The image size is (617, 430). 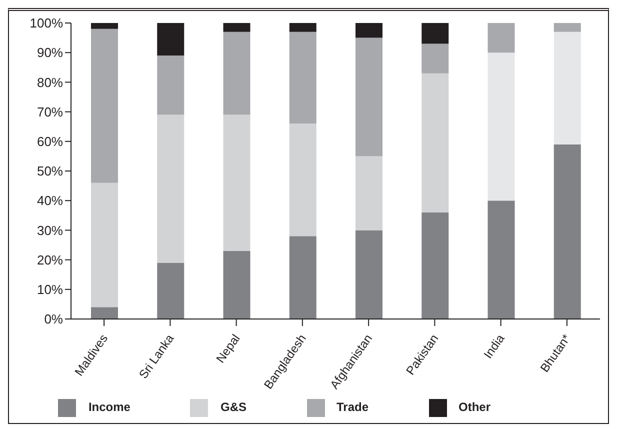 I want to click on legend-label: Trade, so click(x=352, y=407).